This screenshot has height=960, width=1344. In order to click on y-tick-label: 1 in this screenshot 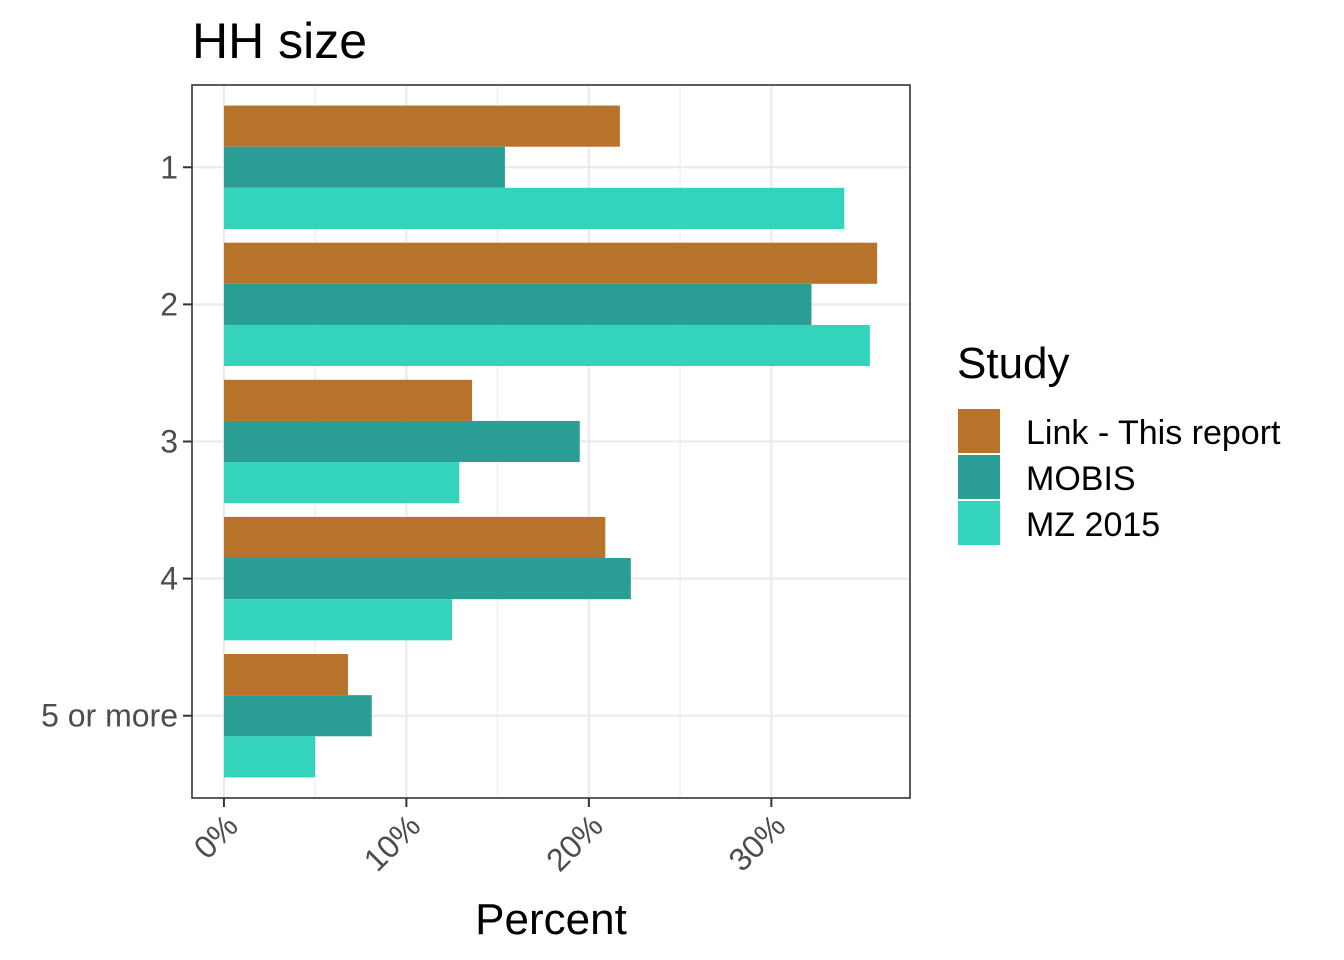, I will do `click(169, 167)`.